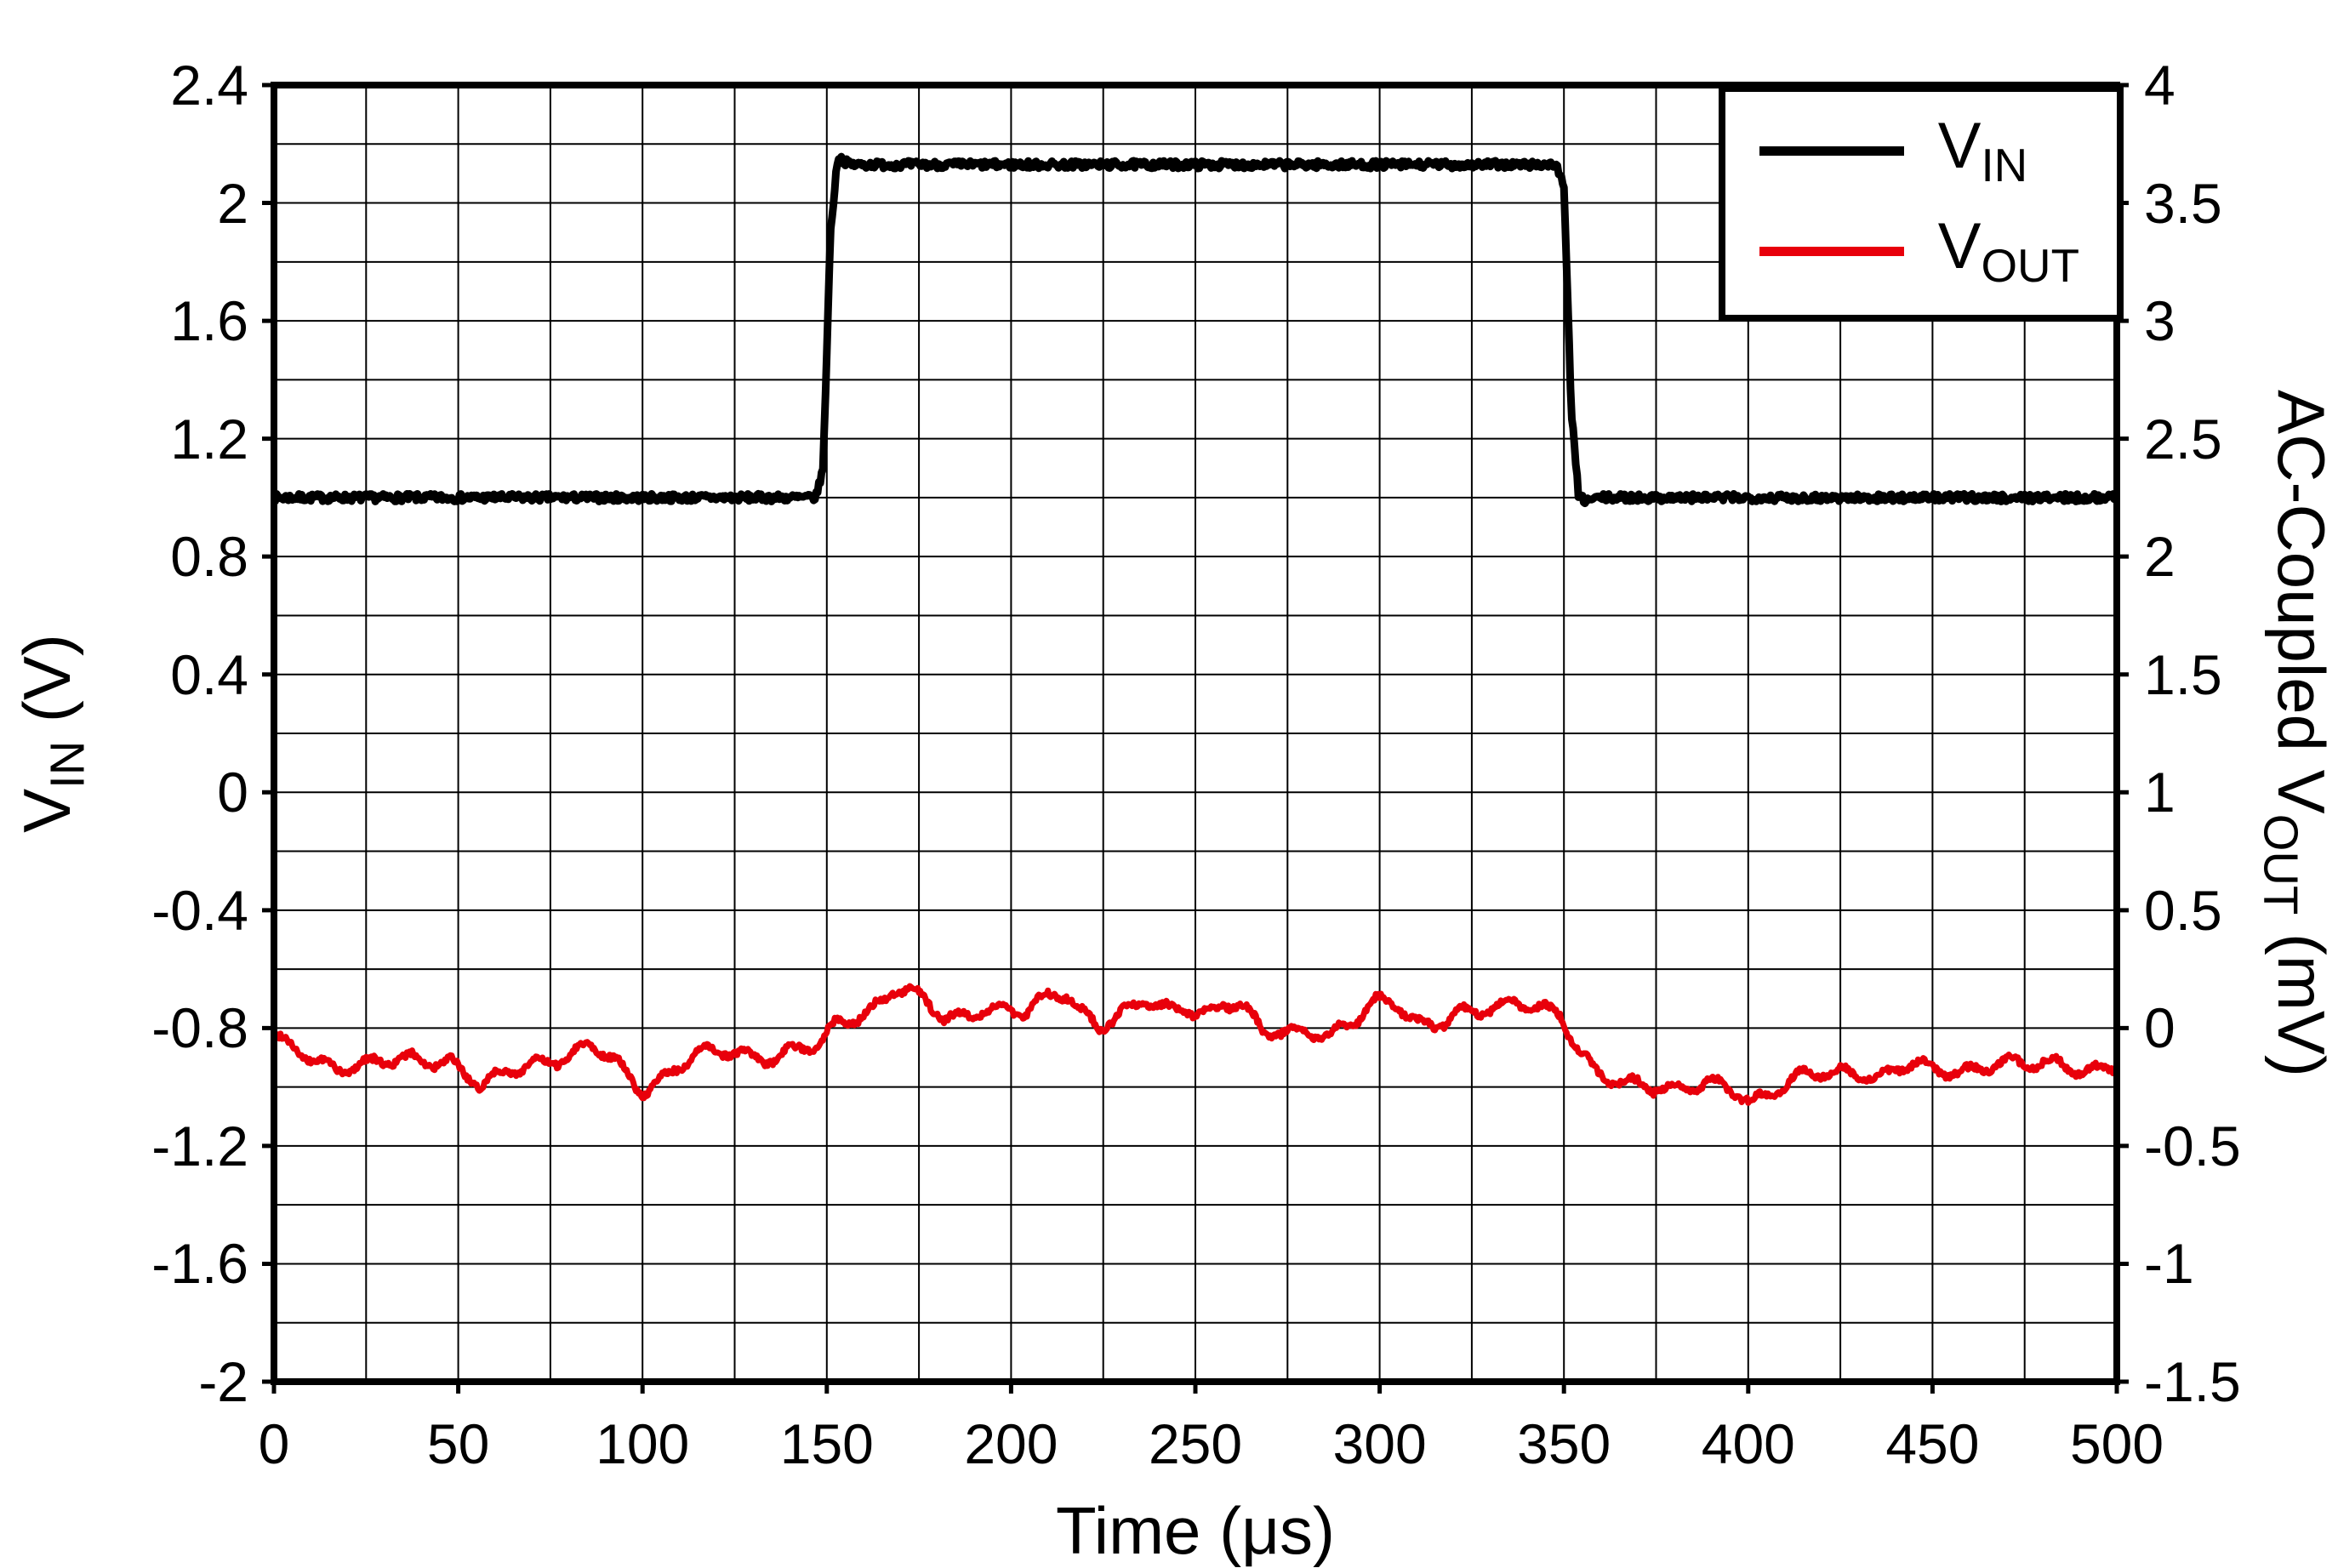 The image size is (2338, 1568). Describe the element at coordinates (1011, 1443) in the screenshot. I see `x-tick-label: 200` at that location.